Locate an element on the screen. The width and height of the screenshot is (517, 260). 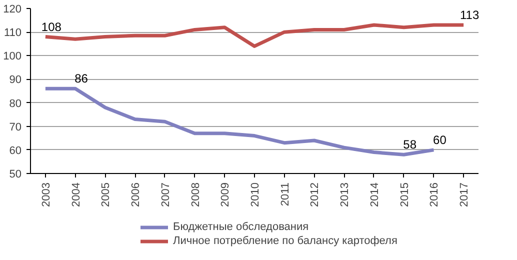
x-tick-label: 2004 is located at coordinates (76, 194).